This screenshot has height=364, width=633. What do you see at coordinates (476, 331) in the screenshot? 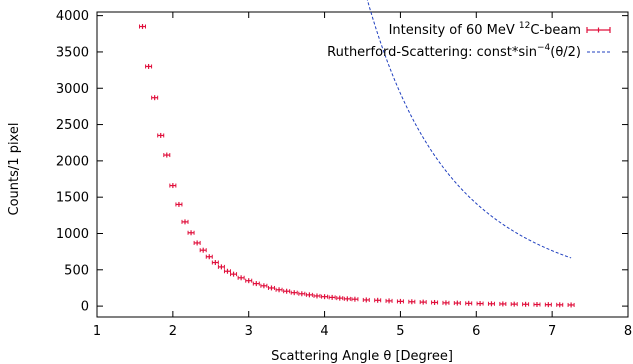
I see `x-tick-label: 6` at bounding box center [476, 331].